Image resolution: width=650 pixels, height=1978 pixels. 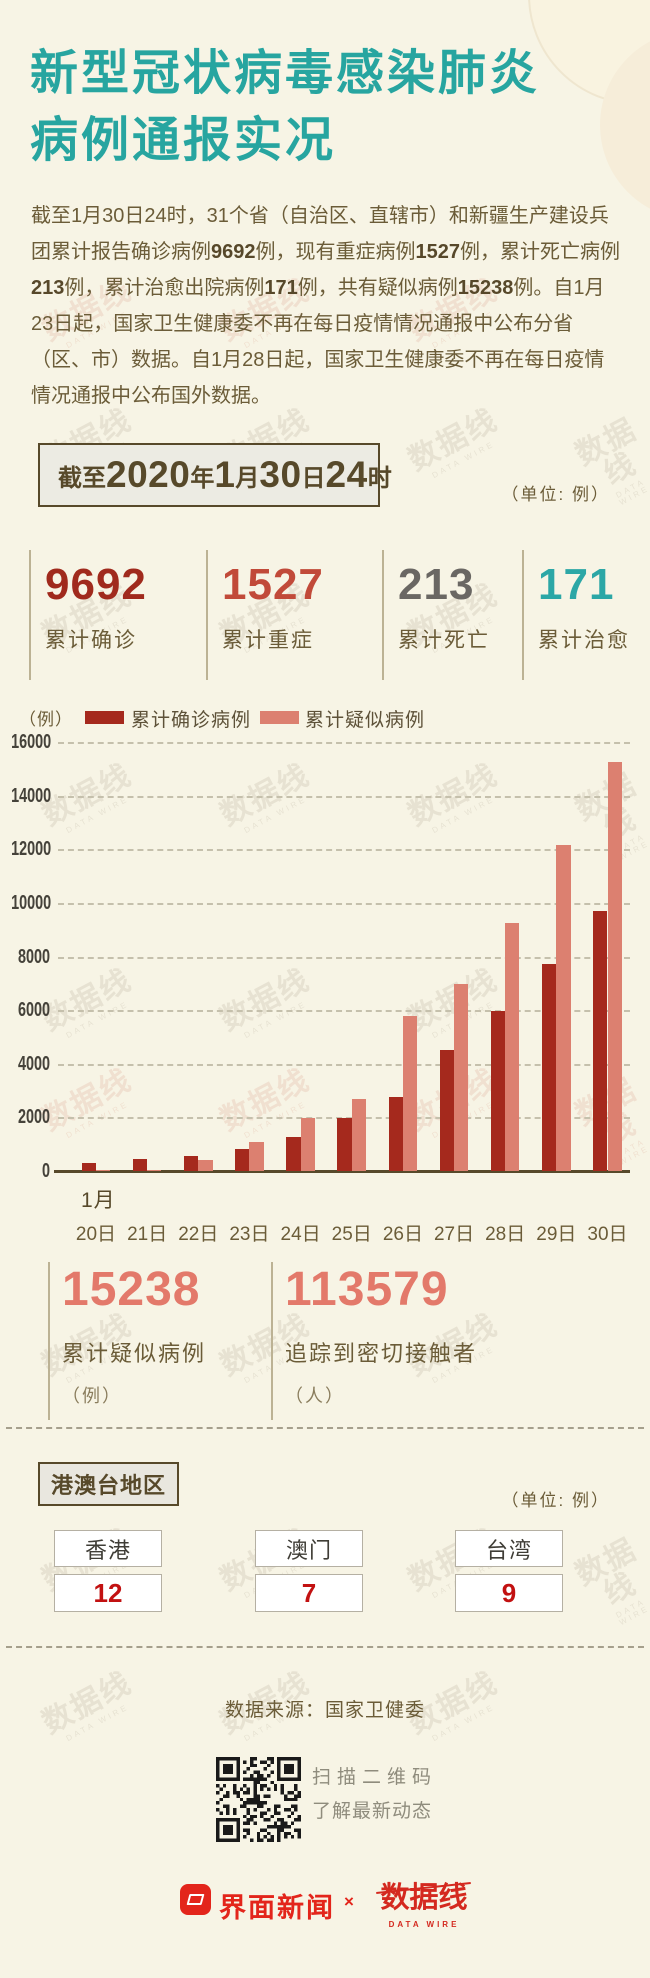 I want to click on bar-累计疑似病例-24日, so click(x=307, y=1144).